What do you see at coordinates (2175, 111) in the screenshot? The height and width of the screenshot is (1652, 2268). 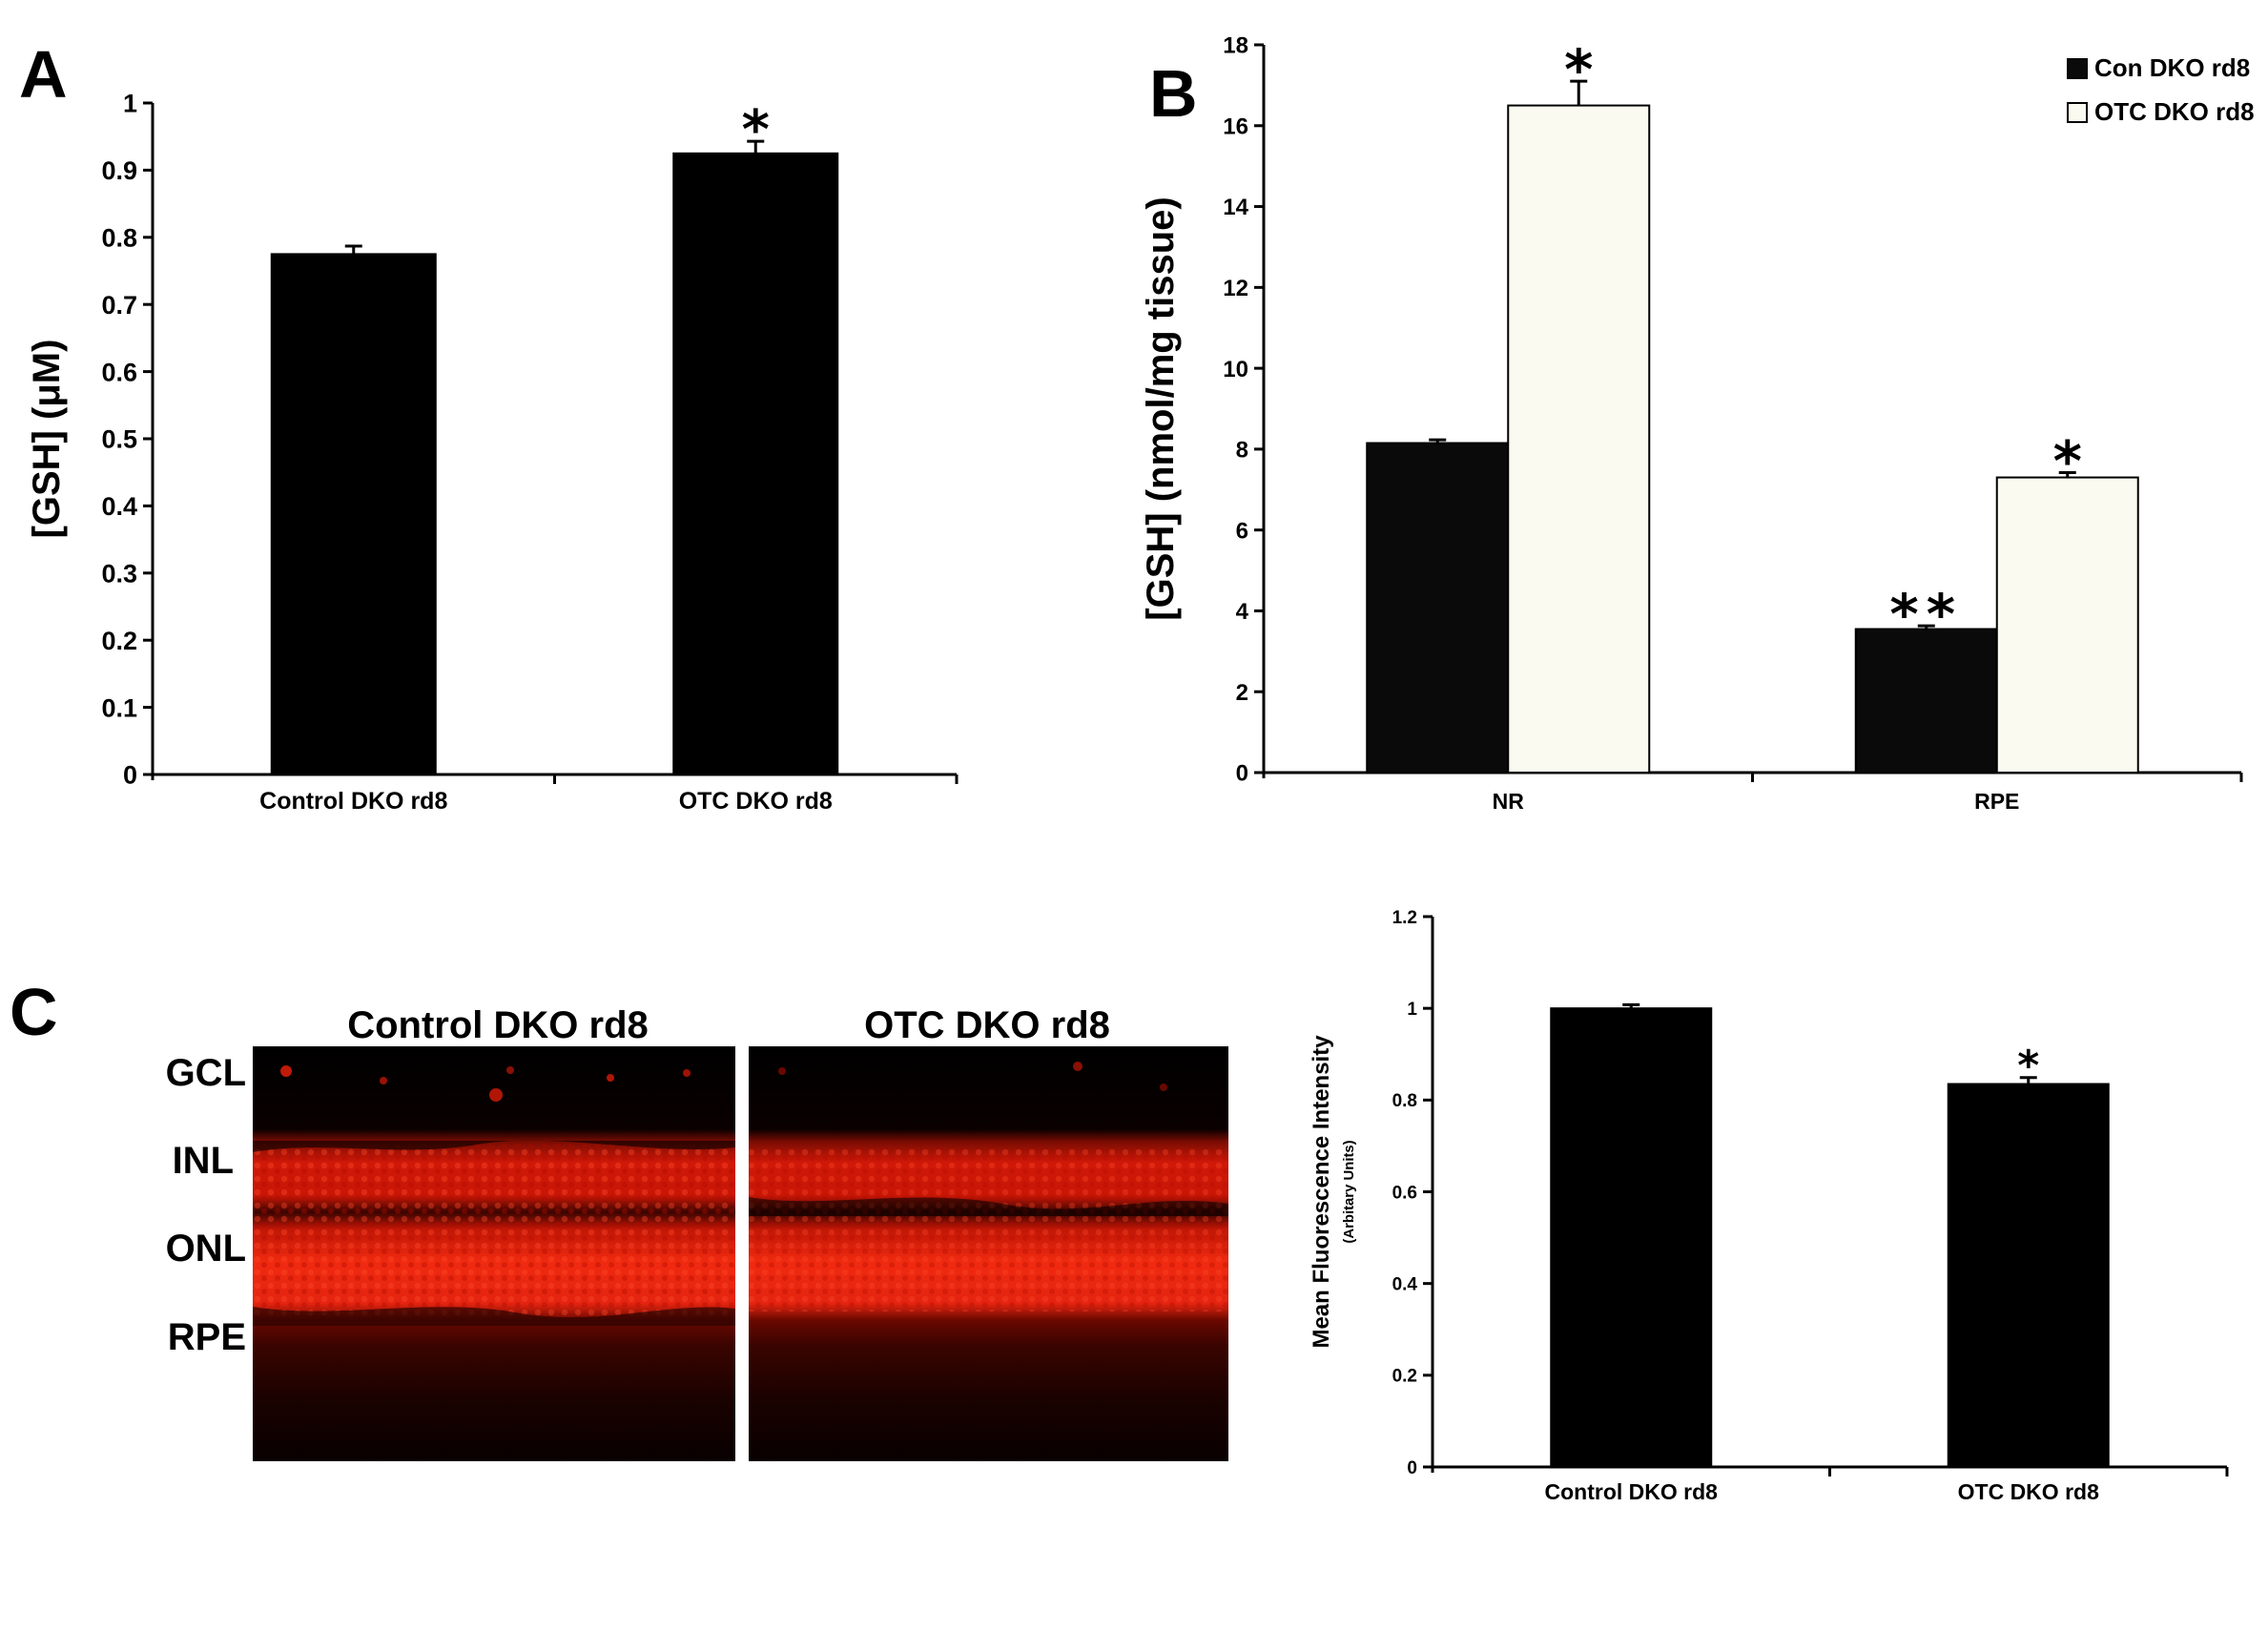 I see `legend-label: OTC DKO rd8` at bounding box center [2175, 111].